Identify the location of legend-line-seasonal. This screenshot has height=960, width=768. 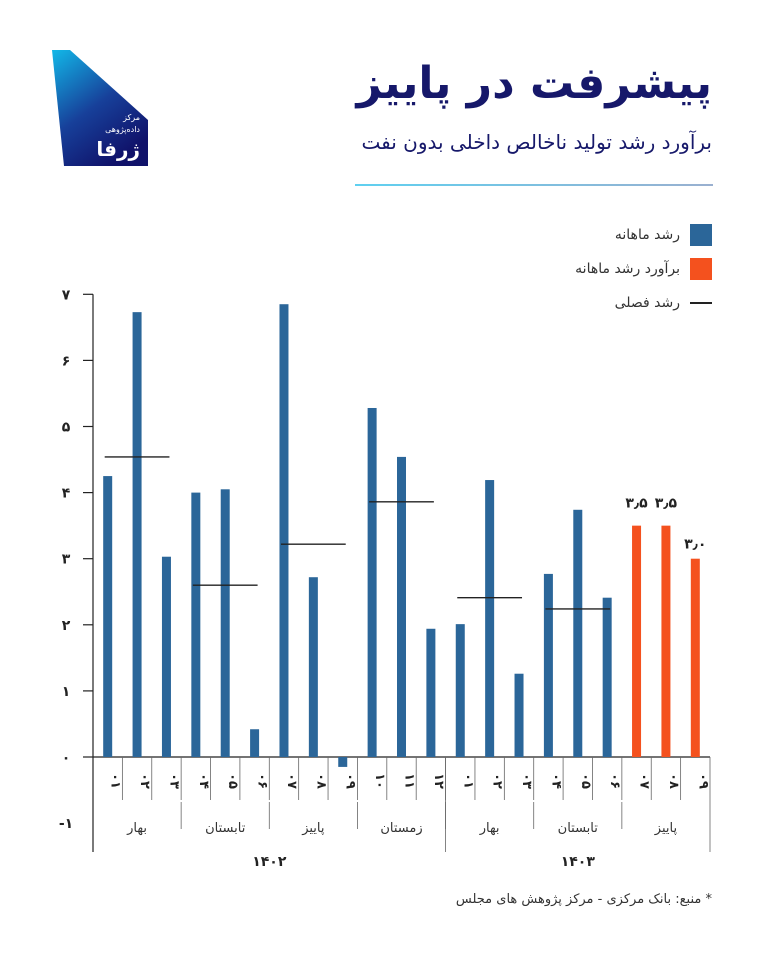
(701, 303).